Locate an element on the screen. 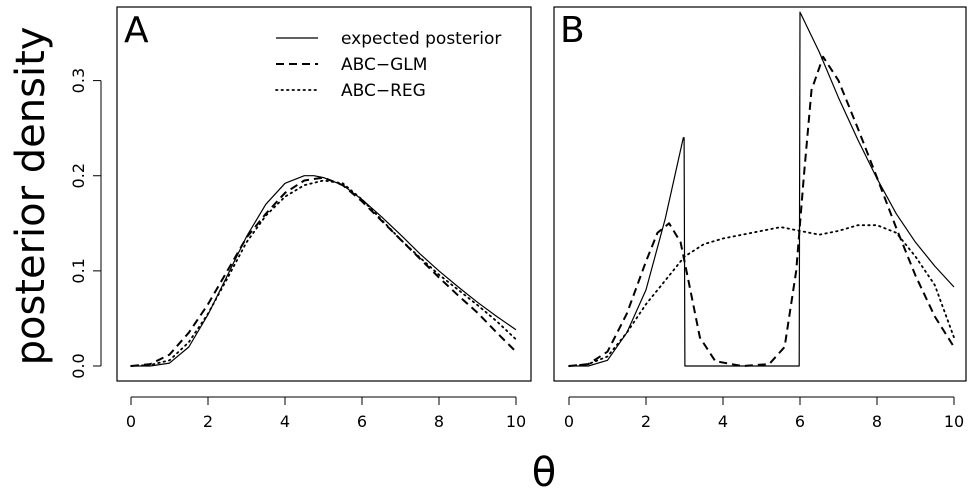 The height and width of the screenshot is (494, 968). y-axis-label: posterior density is located at coordinates (31, 196).